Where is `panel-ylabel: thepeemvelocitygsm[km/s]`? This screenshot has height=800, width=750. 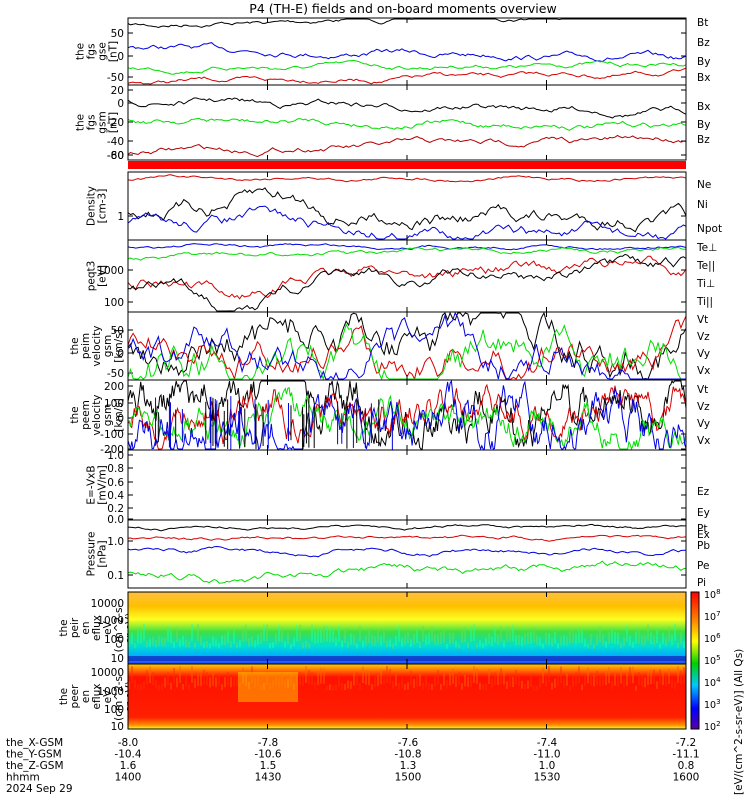 panel-ylabel: thepeemvelocitygsm[km/s] is located at coordinates (97, 414).